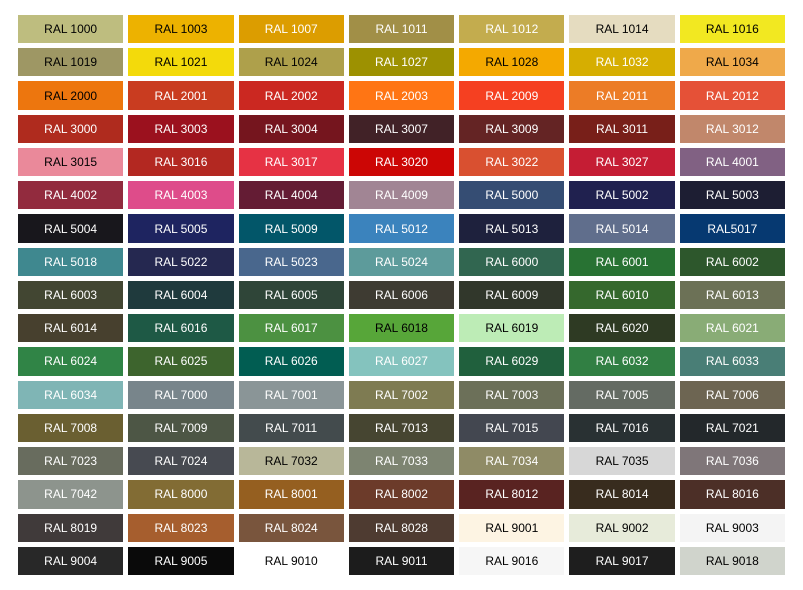 The image size is (803, 590). Describe the element at coordinates (512, 29) in the screenshot. I see `ral-swatch-ral-1012: RAL 1012` at that location.